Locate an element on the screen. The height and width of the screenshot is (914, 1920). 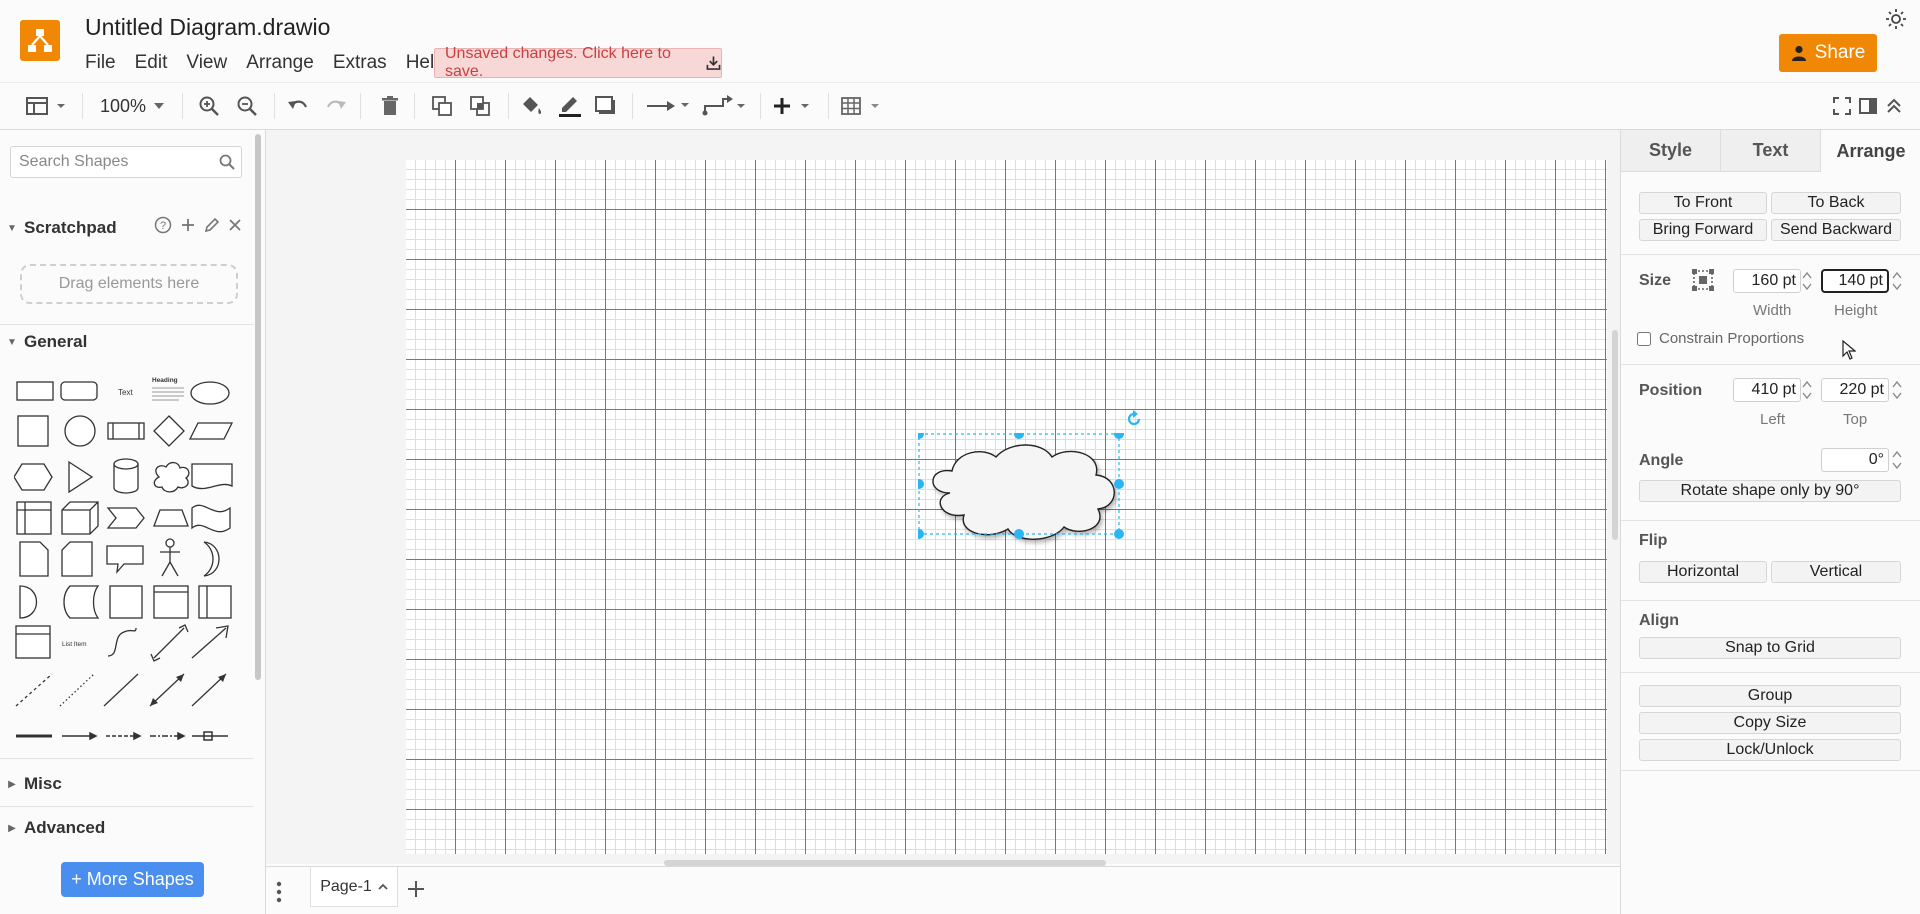
left-input is located at coordinates (1767, 390).